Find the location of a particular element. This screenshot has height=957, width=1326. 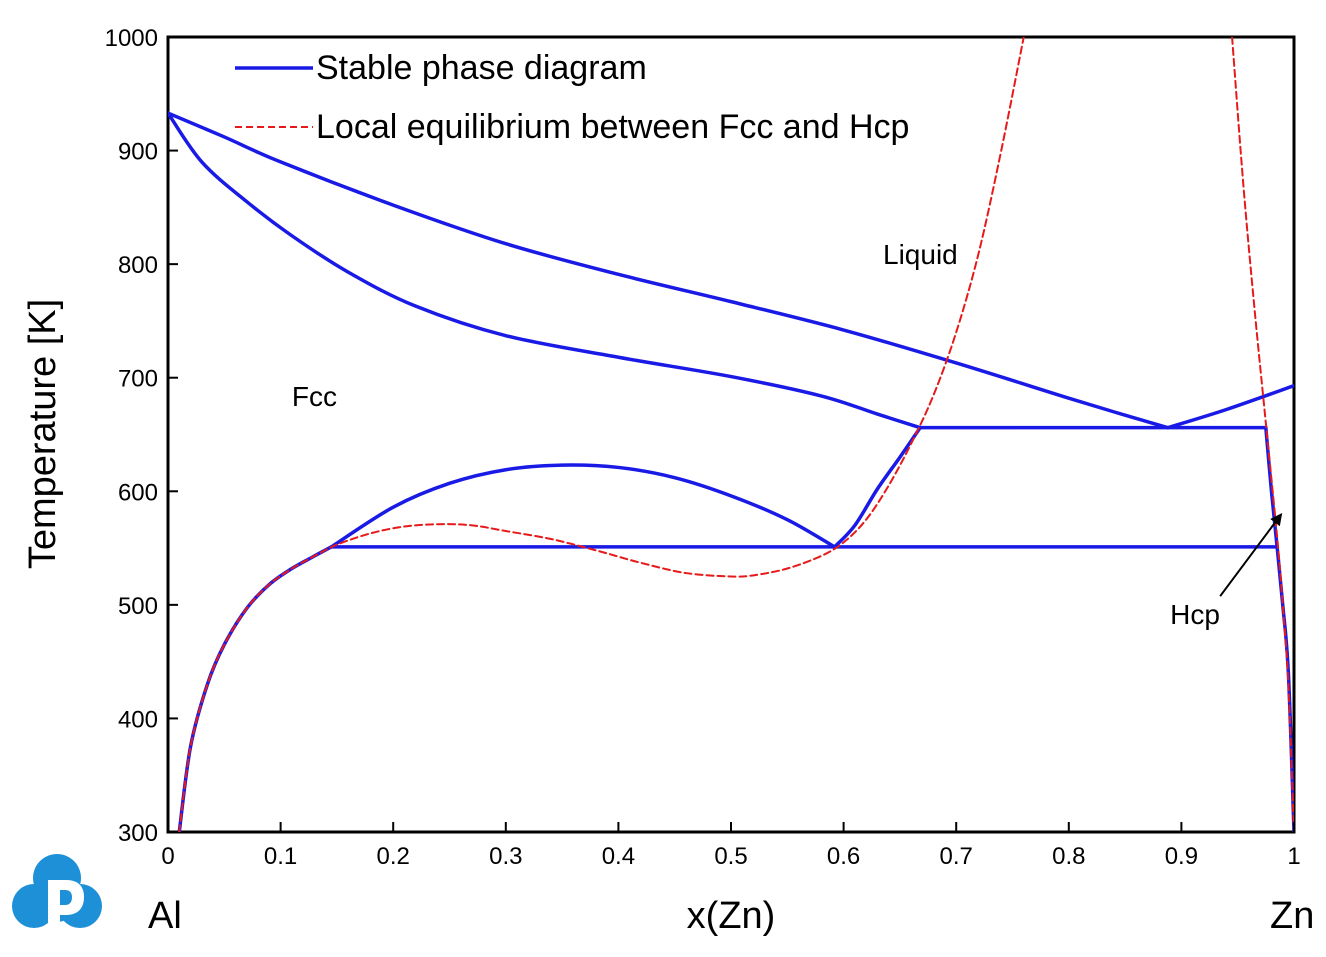

y-tick-label: 1000 is located at coordinates (131, 38).